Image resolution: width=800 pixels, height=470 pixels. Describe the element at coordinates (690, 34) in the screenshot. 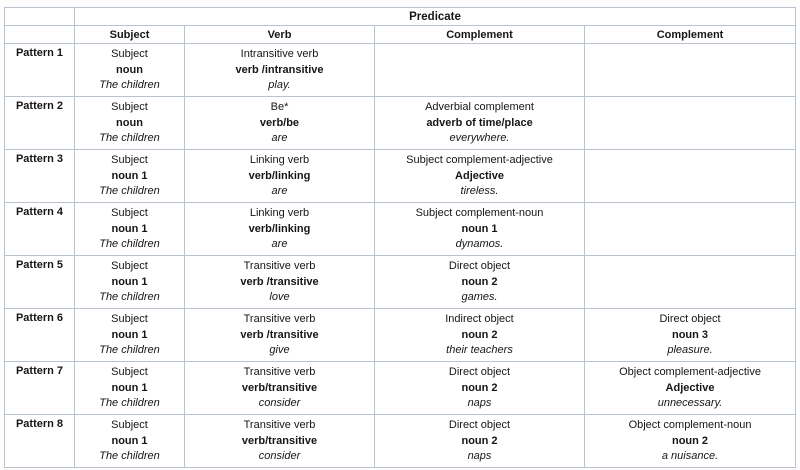

I see `column-header-complement-2: Complement` at that location.